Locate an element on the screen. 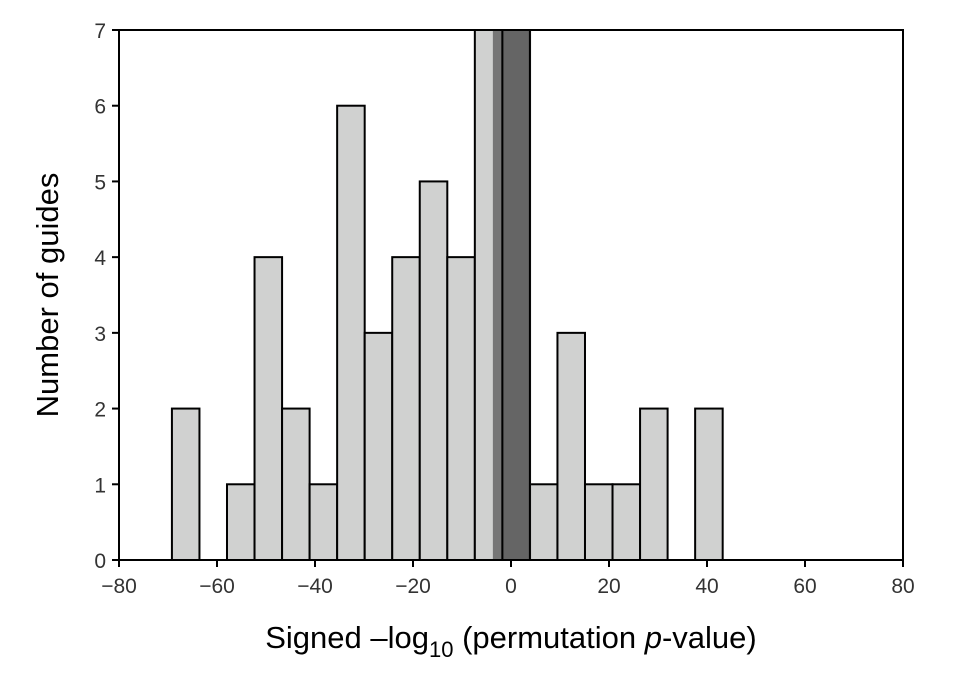  y-tick-label: 1 is located at coordinates (100, 485).